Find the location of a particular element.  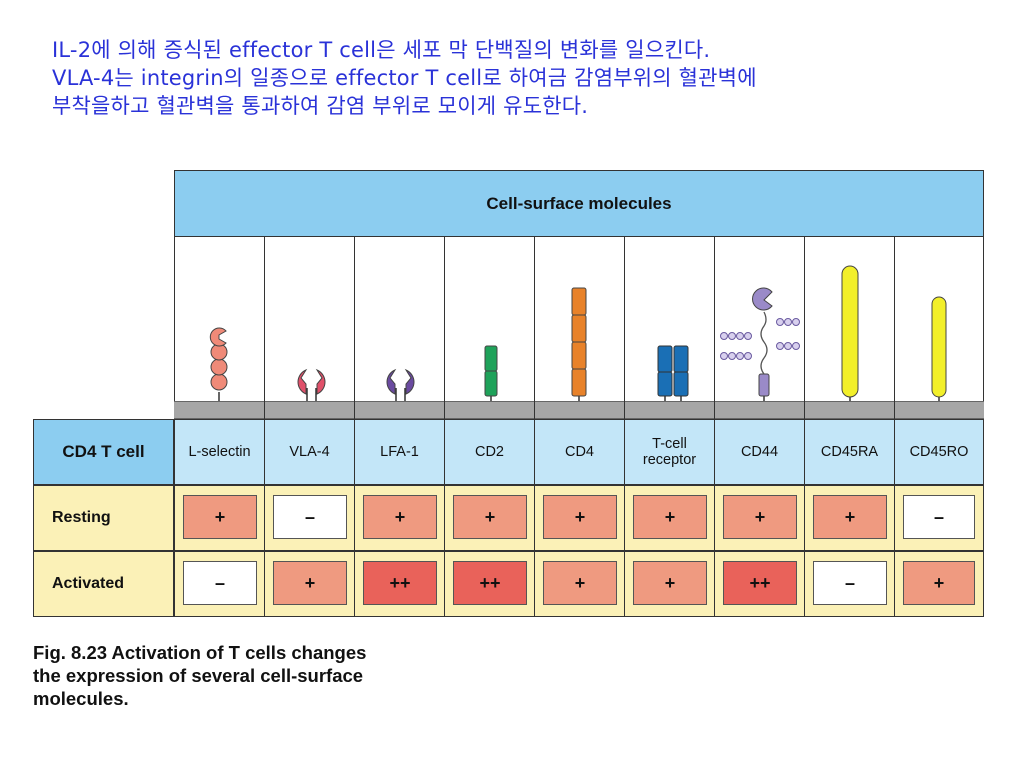

molecule-name: T-cell receptor is located at coordinates (669, 452).